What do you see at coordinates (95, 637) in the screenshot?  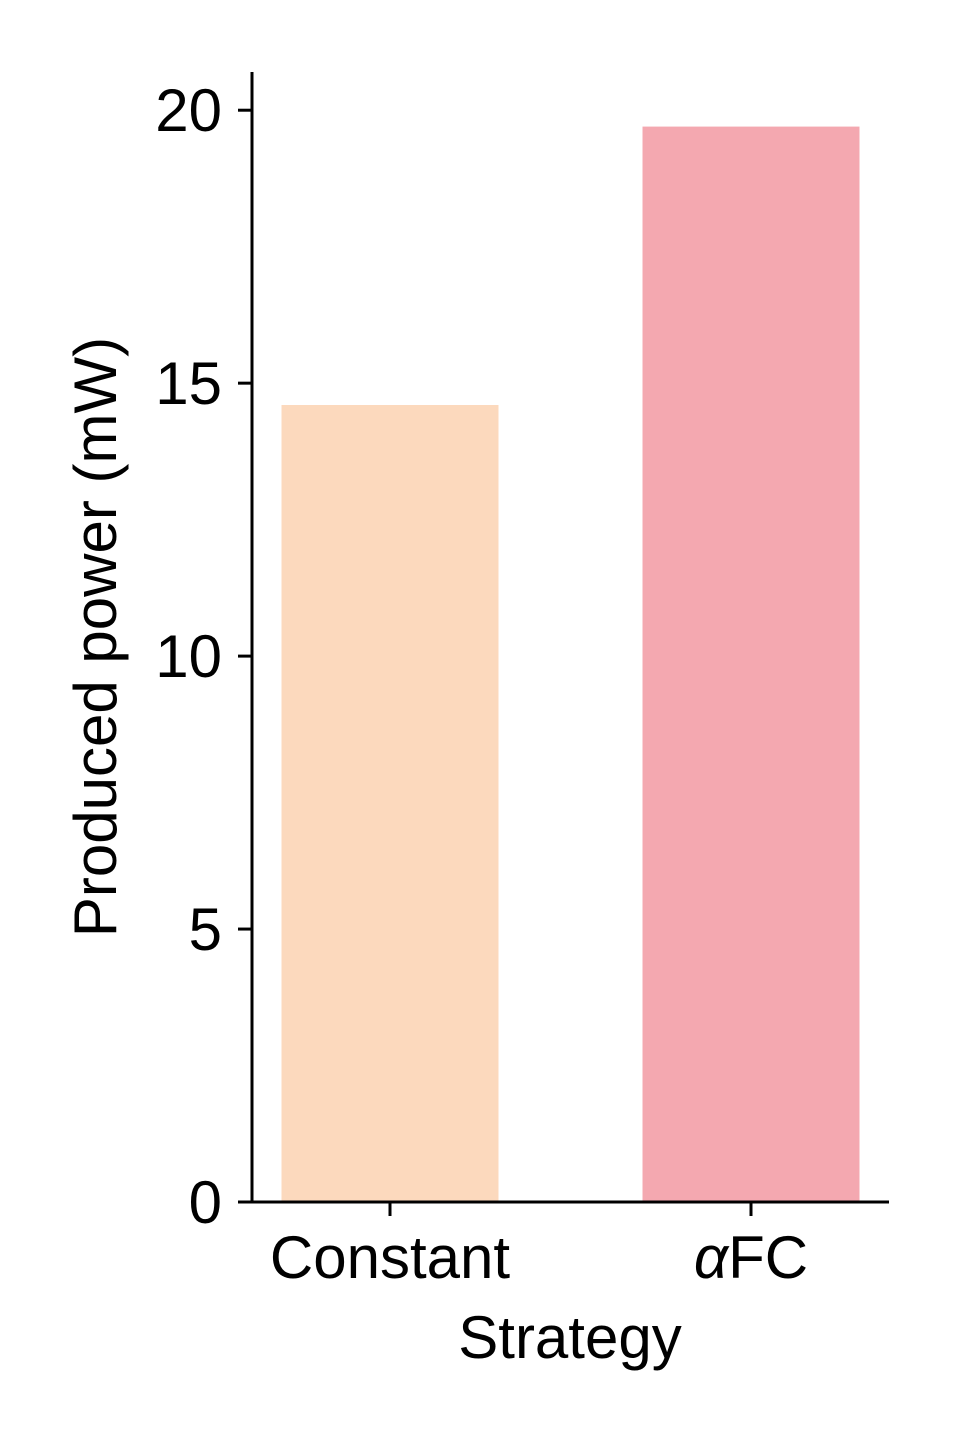 I see `y-axis-label: Produced power (mW)` at bounding box center [95, 637].